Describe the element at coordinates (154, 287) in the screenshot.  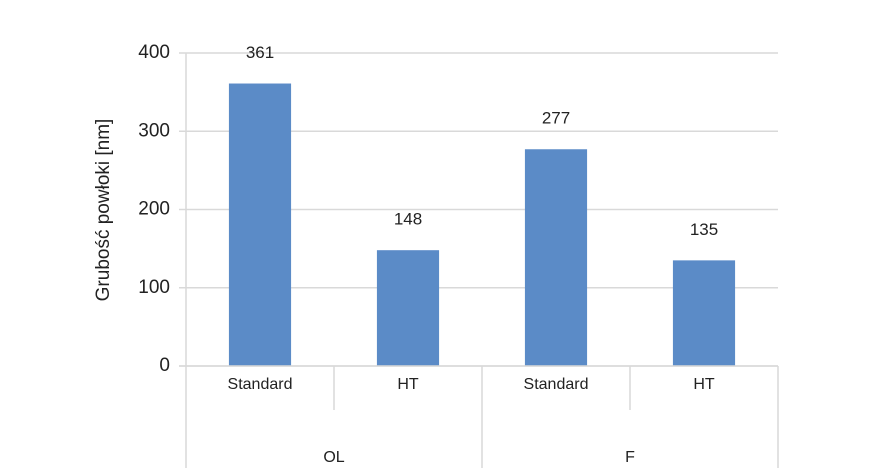
I see `y-tick-label: 100` at that location.